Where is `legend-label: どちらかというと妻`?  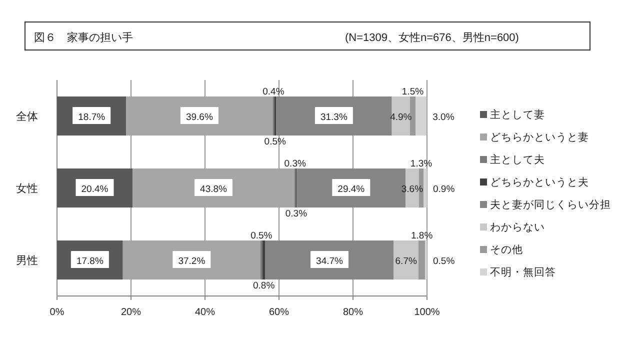
legend-label: どちらかというと妻 is located at coordinates (539, 137).